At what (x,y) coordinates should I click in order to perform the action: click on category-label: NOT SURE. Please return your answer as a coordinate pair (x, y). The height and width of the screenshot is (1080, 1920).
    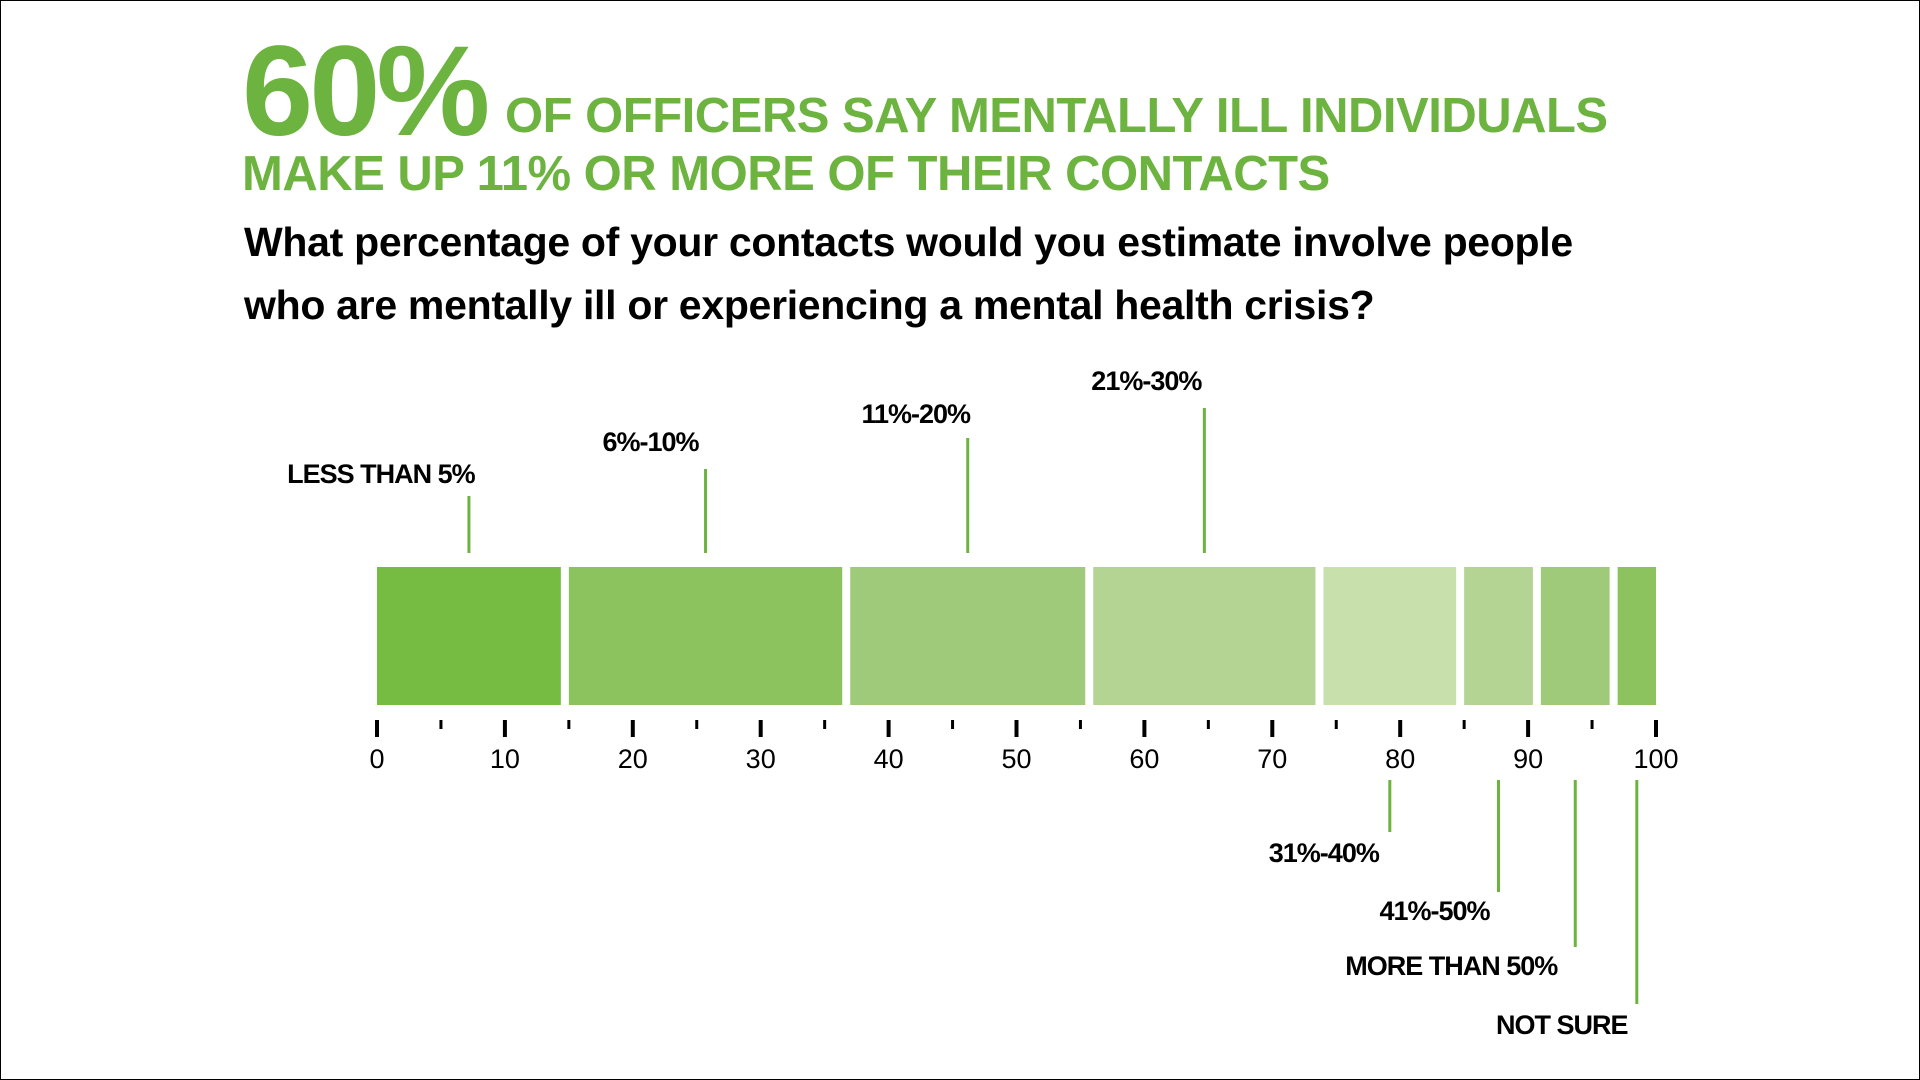
    Looking at the image, I should click on (1562, 1025).